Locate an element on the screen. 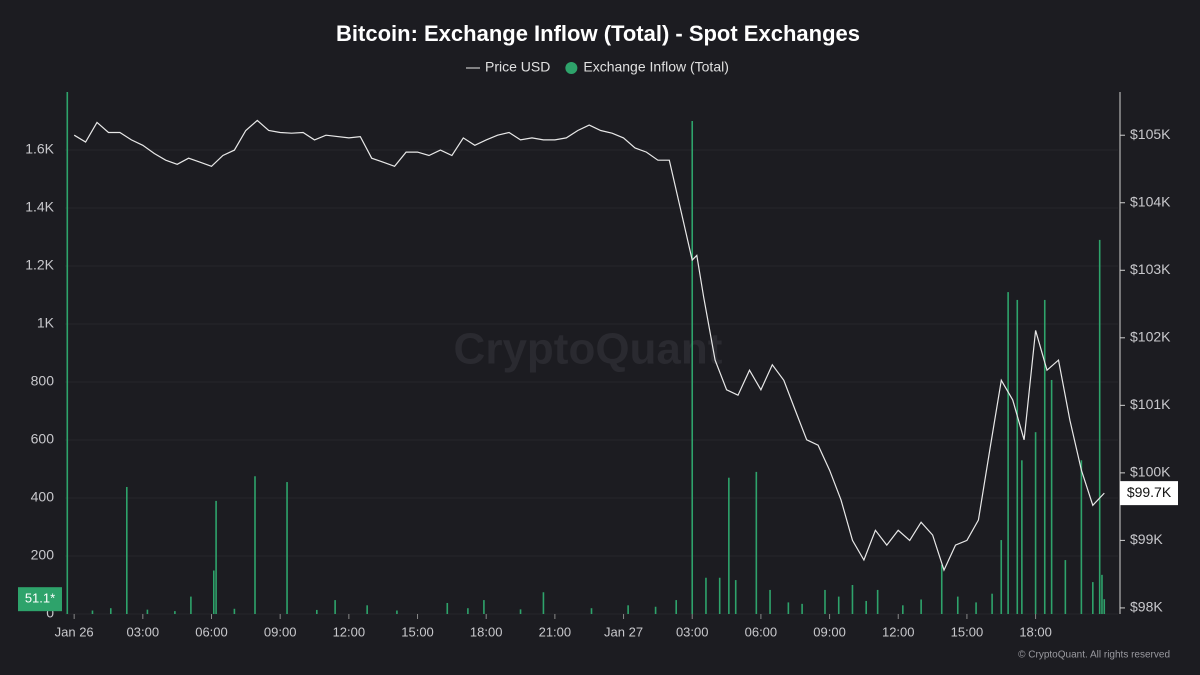 Image resolution: width=1200 pixels, height=675 pixels. y2-tick-label: $98K is located at coordinates (1146, 607).